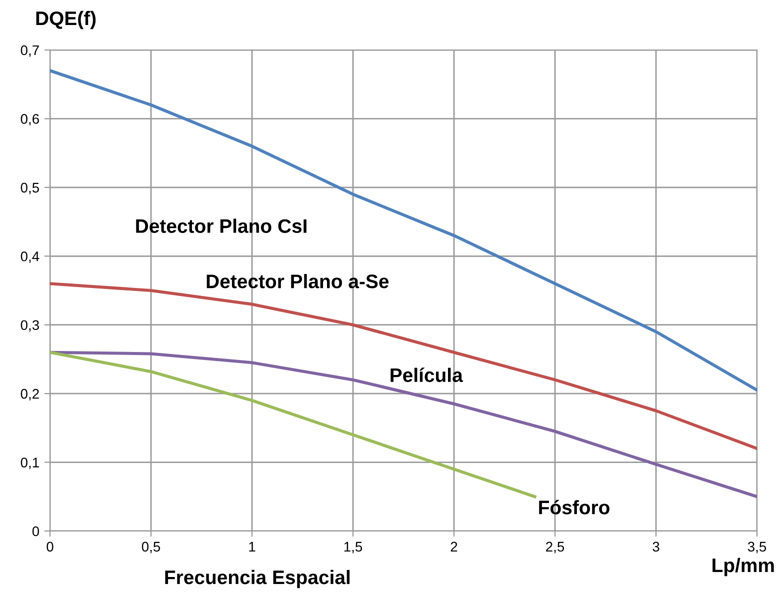 The height and width of the screenshot is (597, 780). I want to click on y-tick-label: 0,4, so click(30, 257).